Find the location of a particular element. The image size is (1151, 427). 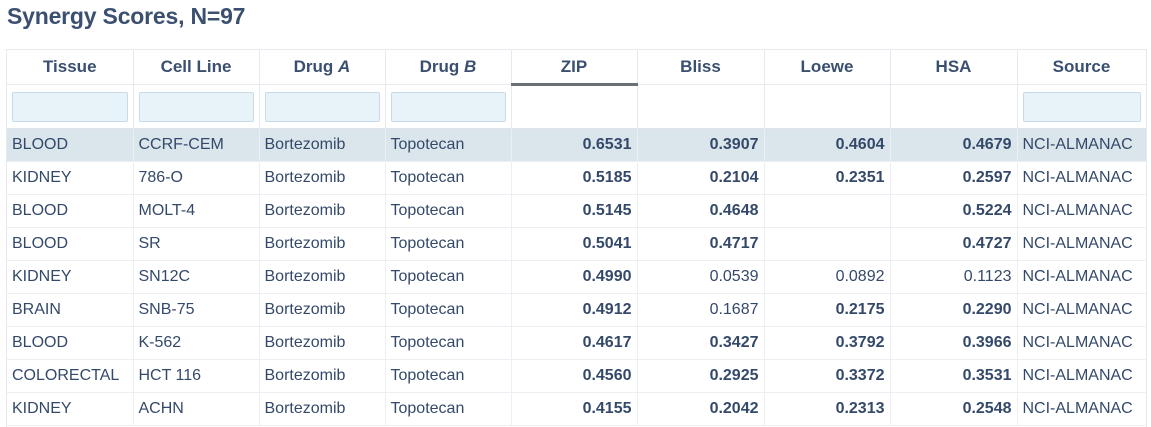

cell-line-cell: SR is located at coordinates (196, 244).